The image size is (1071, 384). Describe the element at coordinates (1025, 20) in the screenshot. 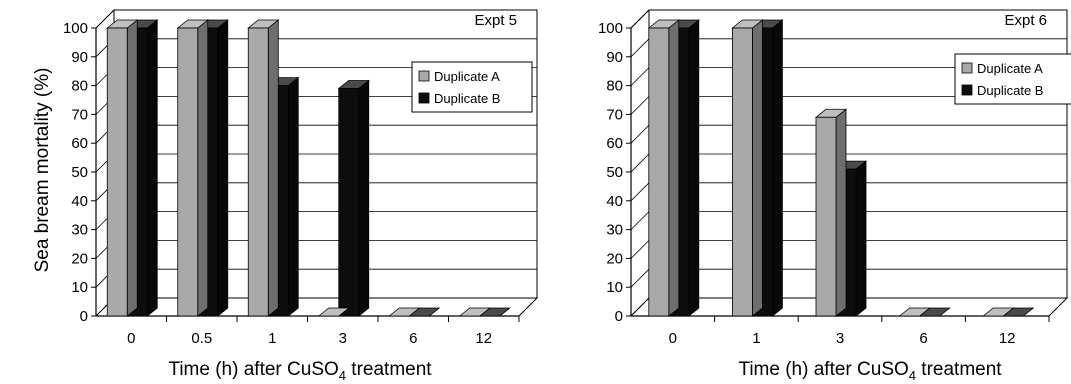

I see `panel-title: Expt 6` at that location.